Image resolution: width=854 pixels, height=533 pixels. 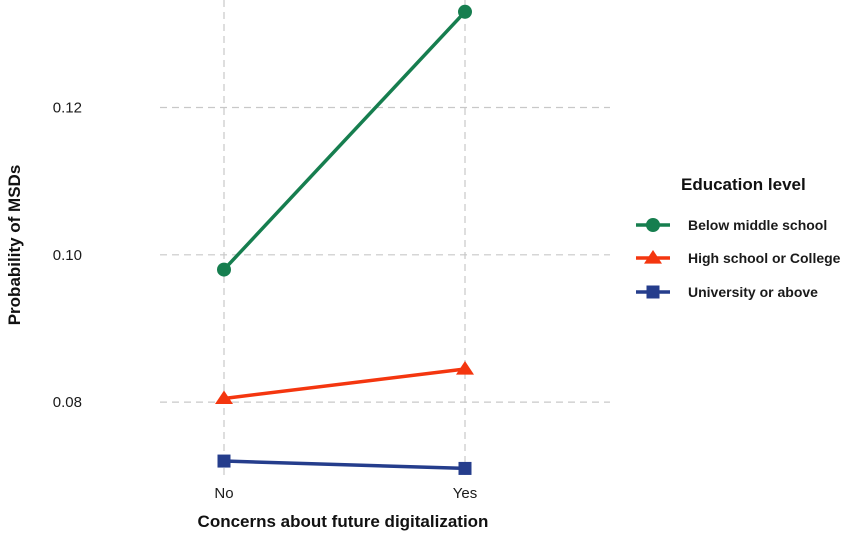 What do you see at coordinates (743, 184) in the screenshot?
I see `legend-title: Education level` at bounding box center [743, 184].